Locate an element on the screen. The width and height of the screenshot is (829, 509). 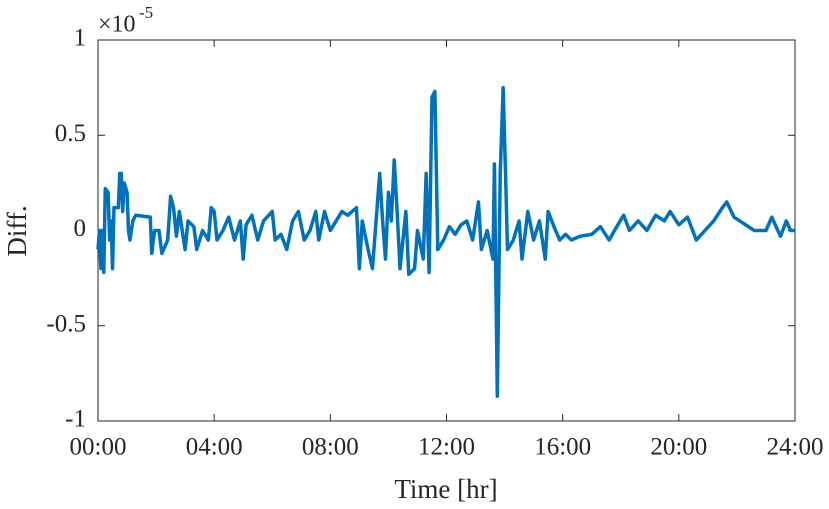
y-axis-label: Diff. is located at coordinates (17, 230).